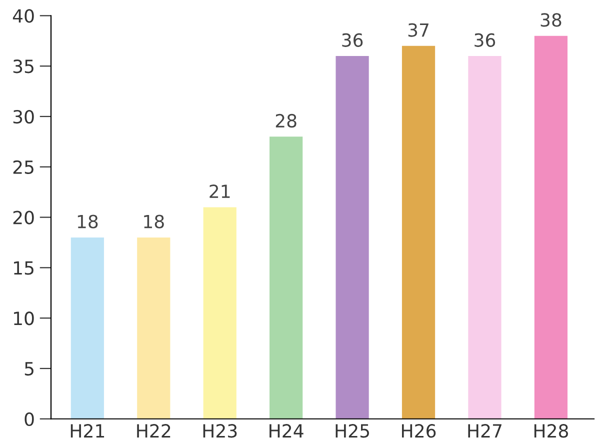  What do you see at coordinates (23, 167) in the screenshot?
I see `y-tick-label: 25` at bounding box center [23, 167].